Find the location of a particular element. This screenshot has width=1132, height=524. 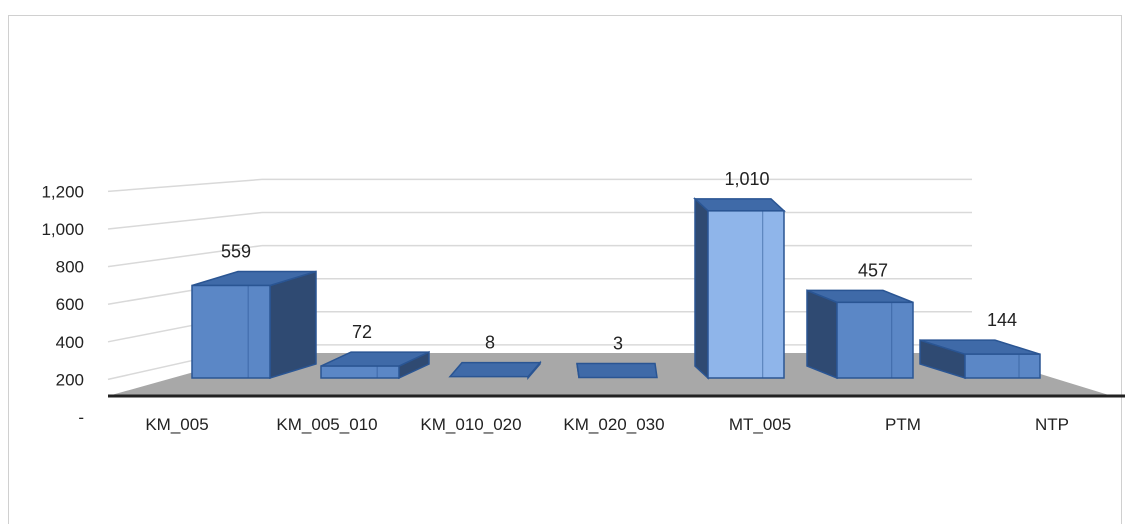

y-tick-label: 600 is located at coordinates (70, 304).